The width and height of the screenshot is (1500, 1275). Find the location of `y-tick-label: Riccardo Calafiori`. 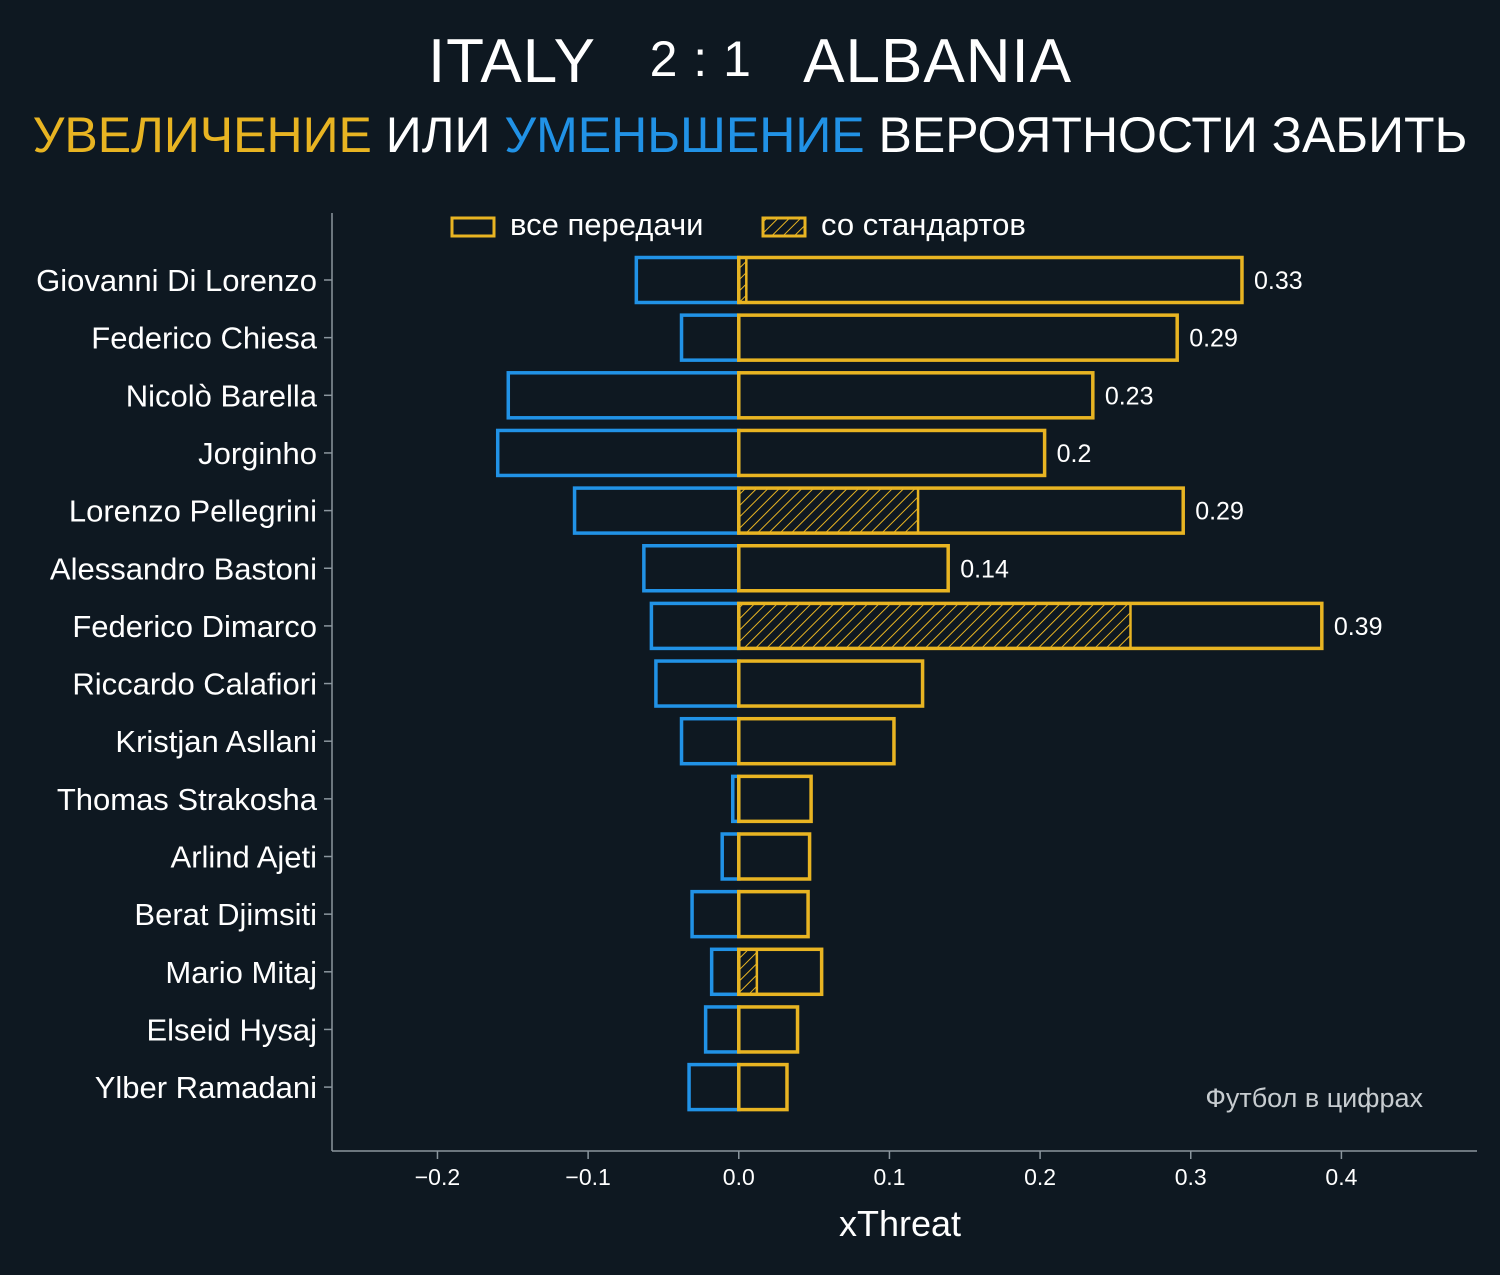

y-tick-label: Riccardo Calafiori is located at coordinates (194, 684).